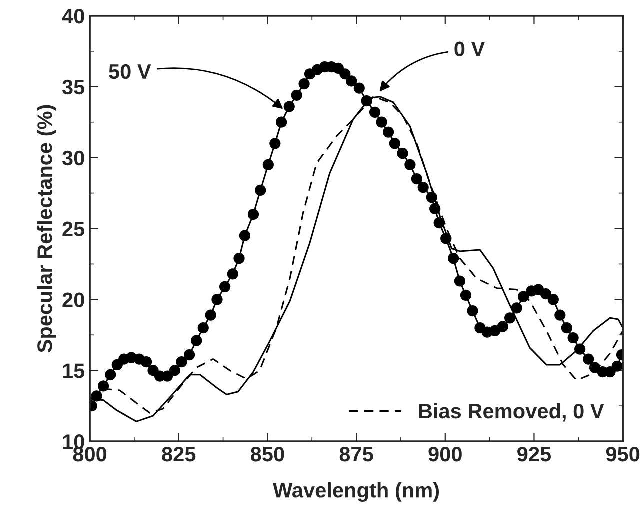 The height and width of the screenshot is (532, 643). Describe the element at coordinates (130, 72) in the screenshot. I see `annotation: 50 V` at that location.